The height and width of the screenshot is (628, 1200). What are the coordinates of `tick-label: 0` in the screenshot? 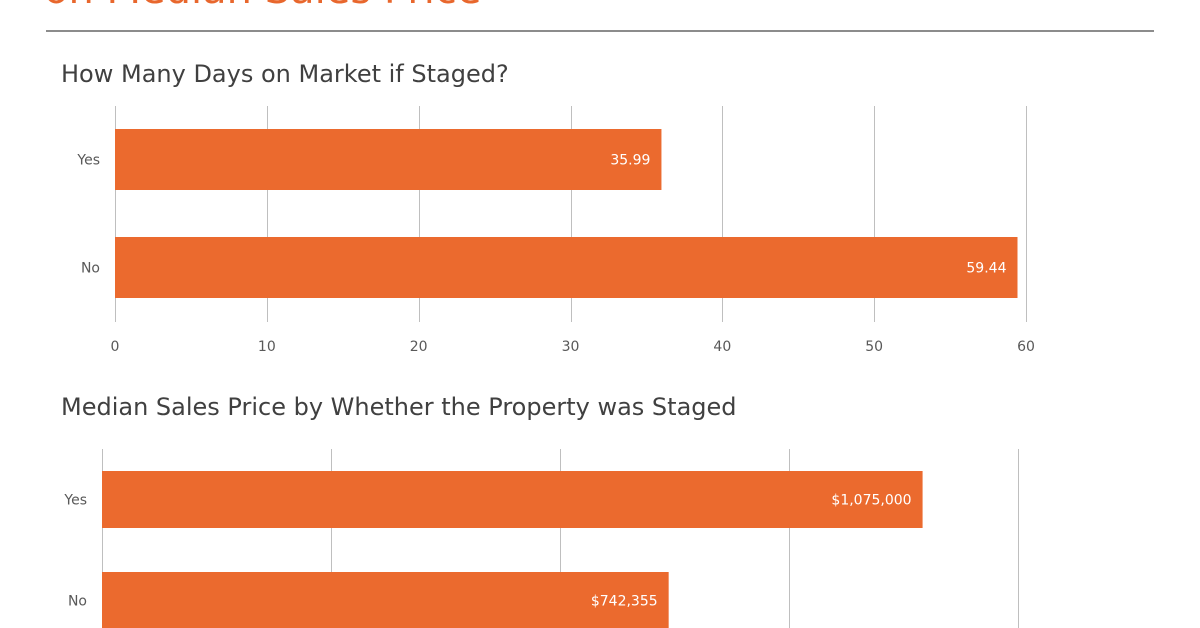 It's located at (115, 347).